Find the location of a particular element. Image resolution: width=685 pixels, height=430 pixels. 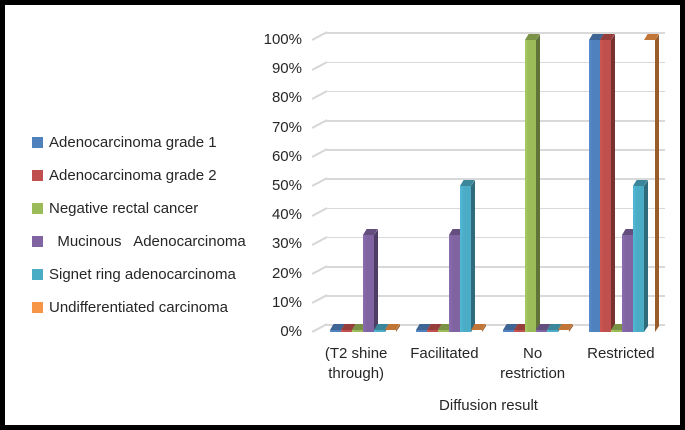

y-axis: 0% 10% 20% 30% 40% 50% 60% 70% 80% 90% 100% is located at coordinates (266, 185).